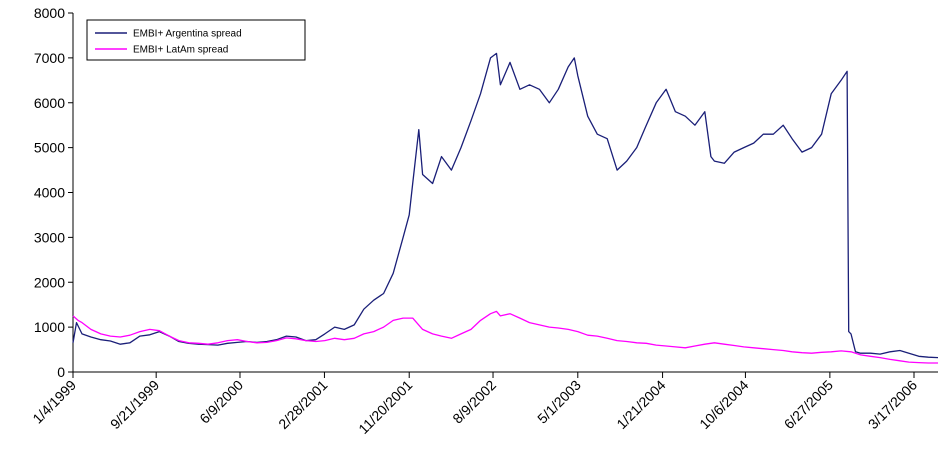 The width and height of the screenshot is (952, 456). What do you see at coordinates (180, 50) in the screenshot?
I see `legend-label: EMBI+ LatAm spread` at bounding box center [180, 50].